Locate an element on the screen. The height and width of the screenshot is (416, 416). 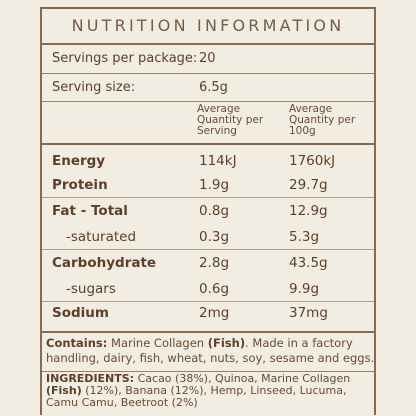
title-divider is located at coordinates (208, 44).